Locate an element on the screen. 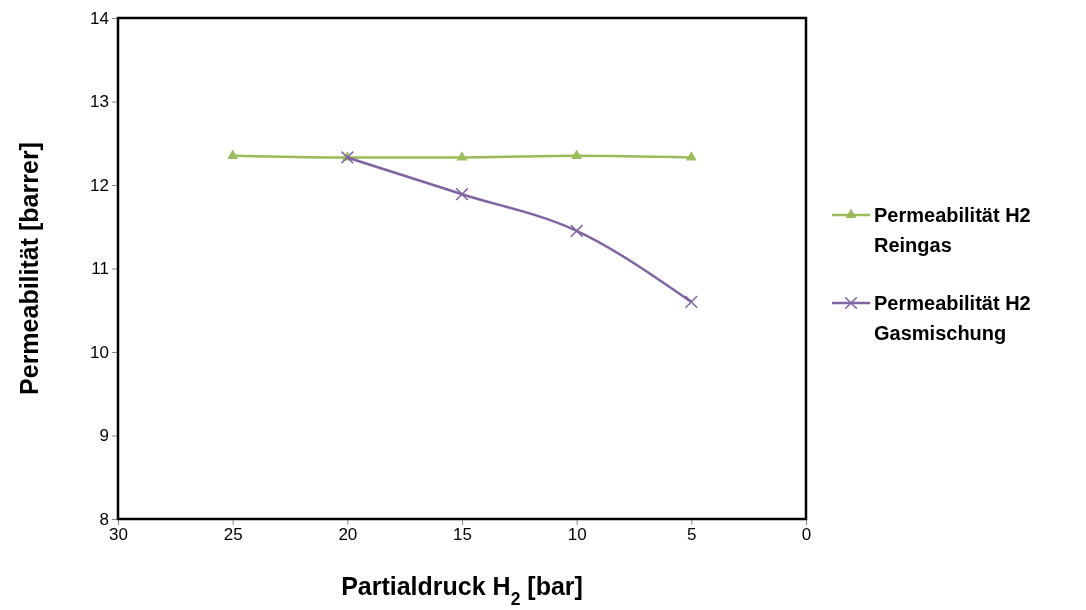 The width and height of the screenshot is (1086, 610). y-tick-label: 14 is located at coordinates (99, 18).